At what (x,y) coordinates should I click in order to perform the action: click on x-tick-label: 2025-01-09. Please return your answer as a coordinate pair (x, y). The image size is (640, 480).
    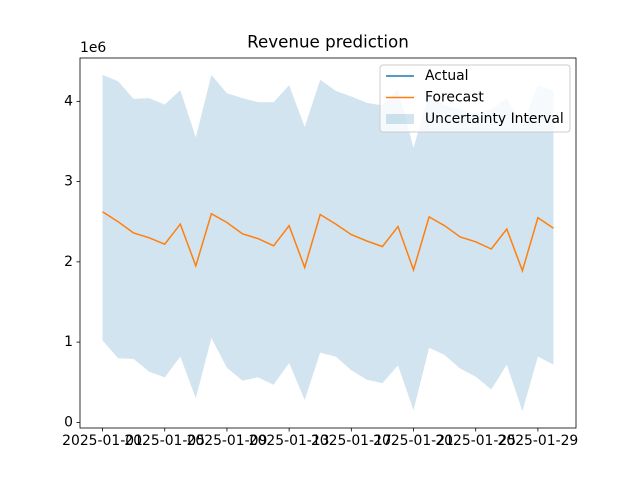
    Looking at the image, I should click on (227, 441).